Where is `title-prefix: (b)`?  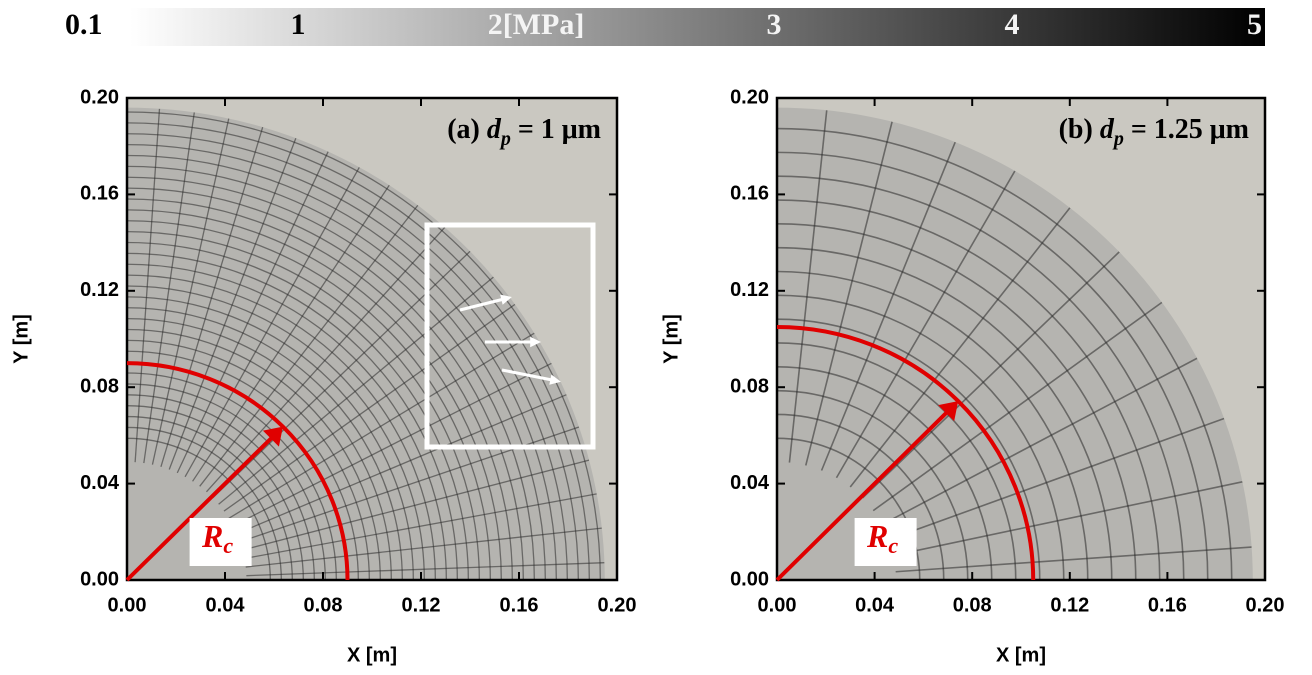 title-prefix: (b) is located at coordinates (1079, 129).